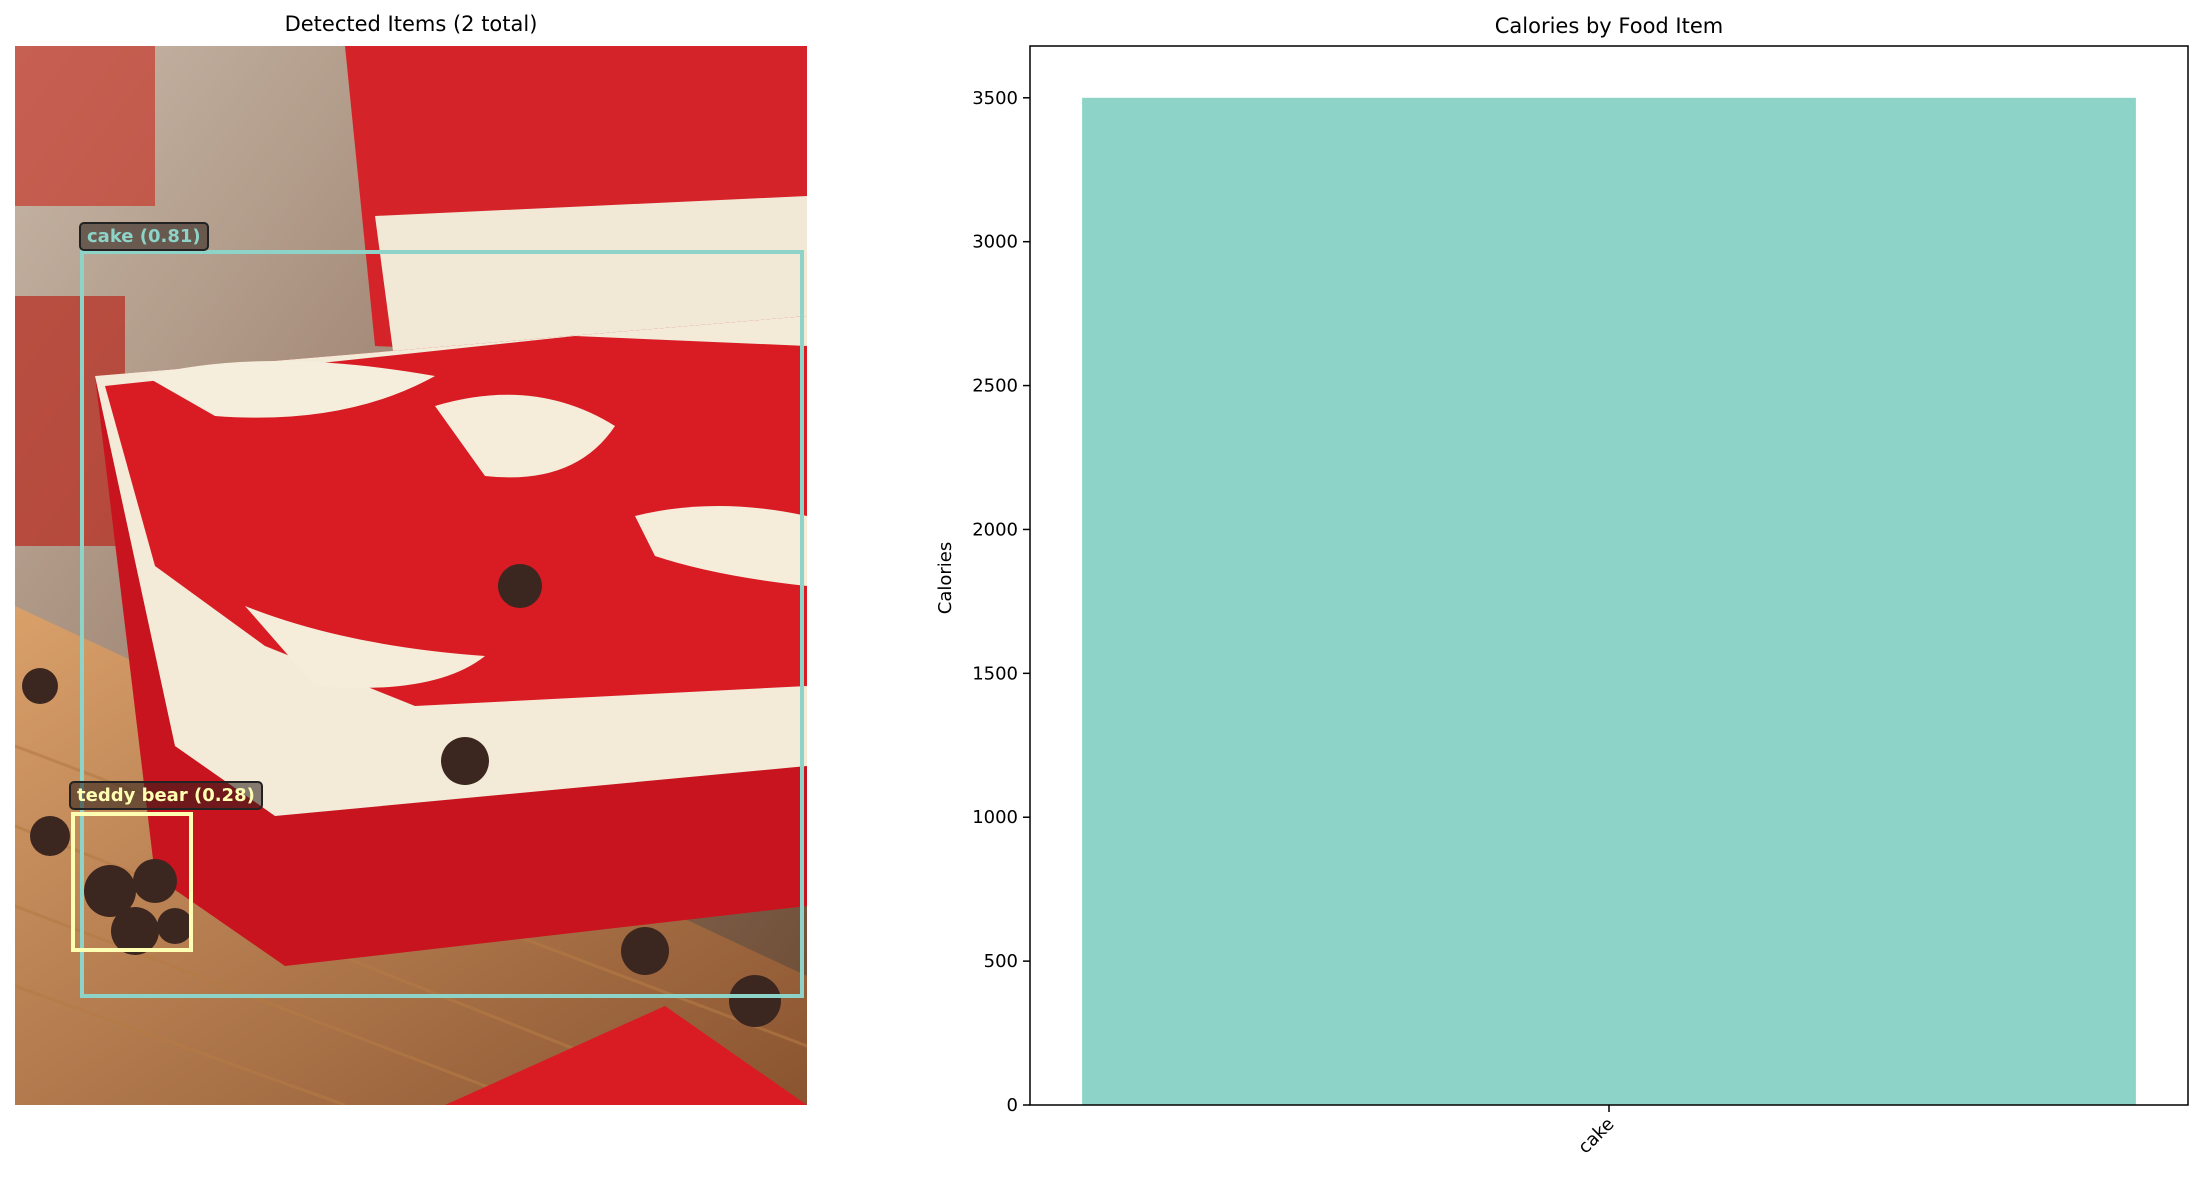  I want to click on x-ticks-group: cake, so click(1596, 1131).